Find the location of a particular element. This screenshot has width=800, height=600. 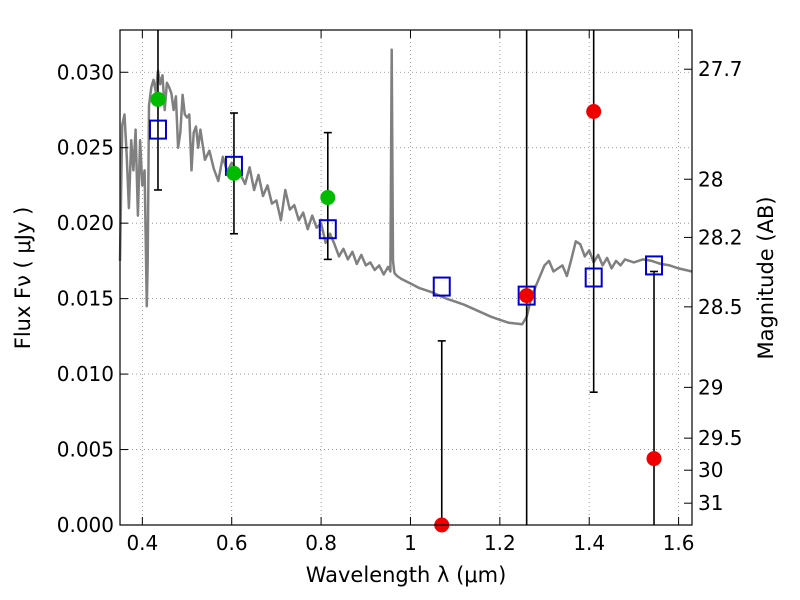

x-tick-label: 0.8 is located at coordinates (321, 543).